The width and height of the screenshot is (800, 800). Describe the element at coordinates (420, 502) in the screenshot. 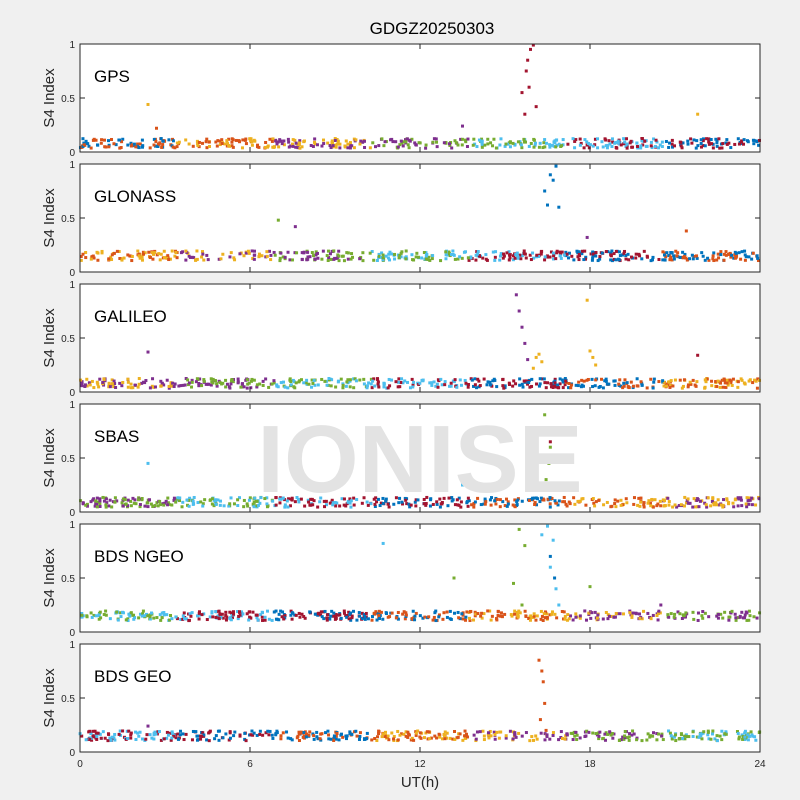

I see `panel-background-points` at that location.